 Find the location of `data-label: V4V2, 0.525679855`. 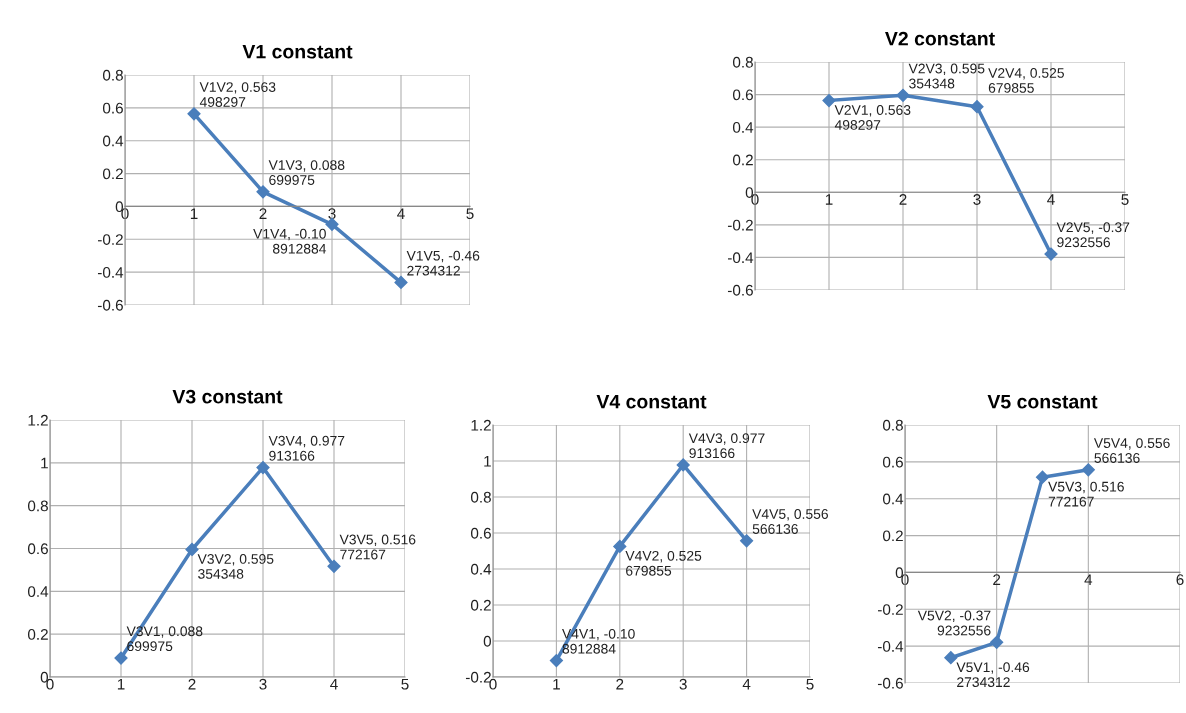

data-label: V4V2, 0.525679855 is located at coordinates (663, 563).